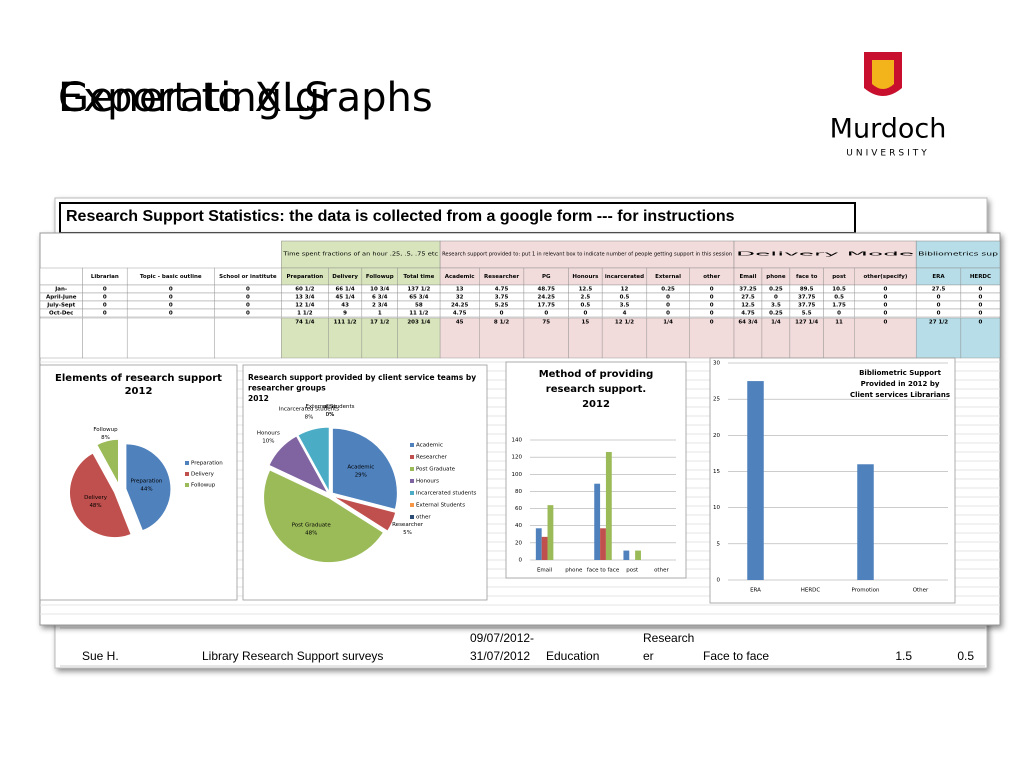  I want to click on cell: 9, so click(345, 314).